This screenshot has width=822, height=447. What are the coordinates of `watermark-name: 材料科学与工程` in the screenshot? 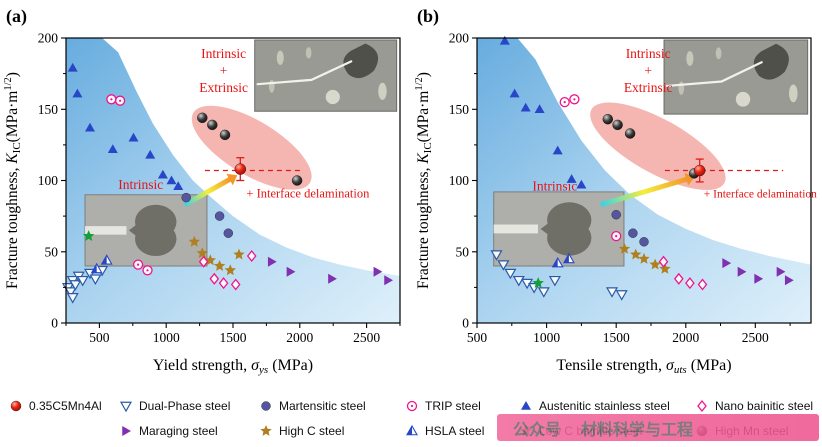 It's located at (637, 429).